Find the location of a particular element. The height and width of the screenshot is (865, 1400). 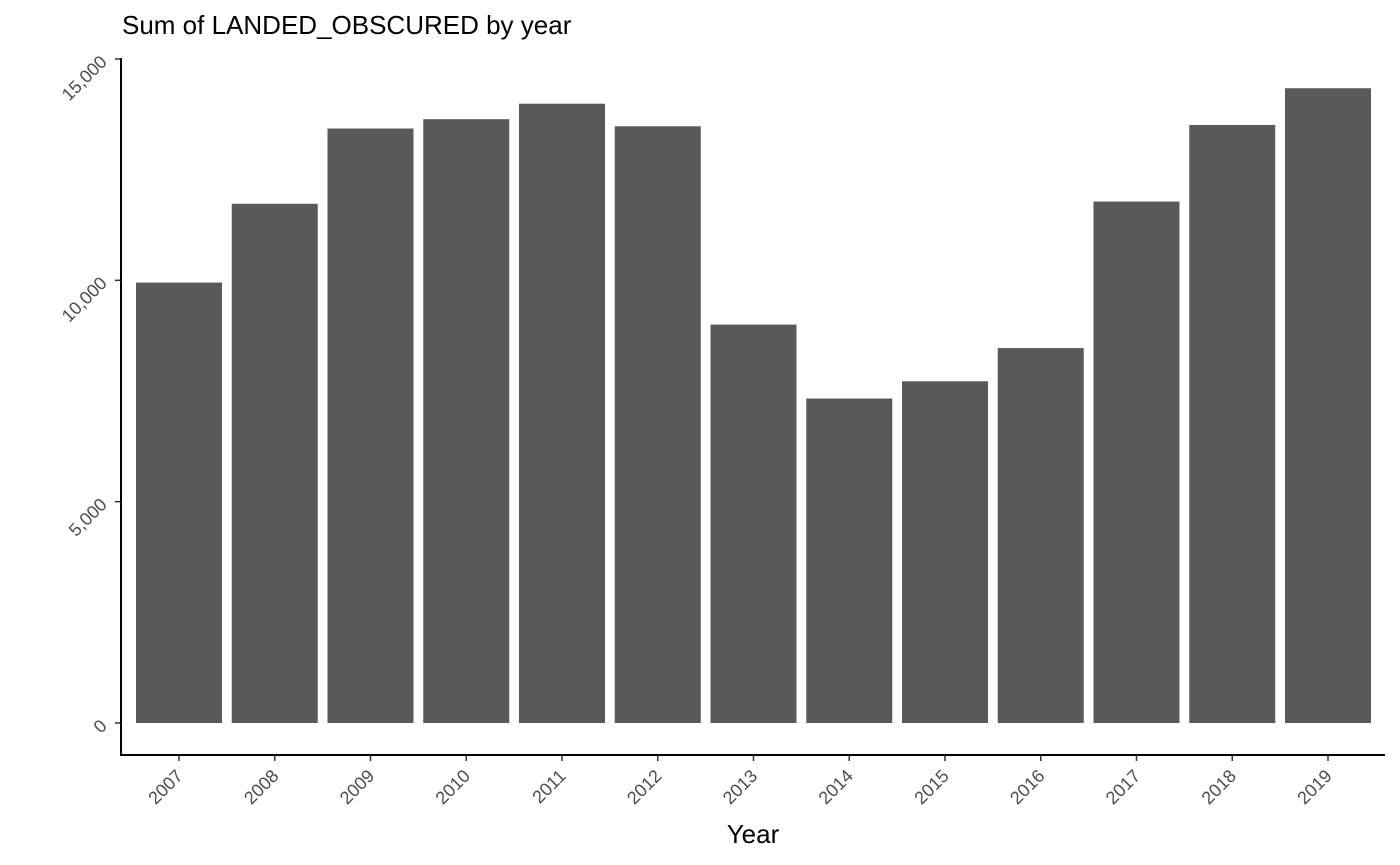

bar-2018 is located at coordinates (1232, 423).